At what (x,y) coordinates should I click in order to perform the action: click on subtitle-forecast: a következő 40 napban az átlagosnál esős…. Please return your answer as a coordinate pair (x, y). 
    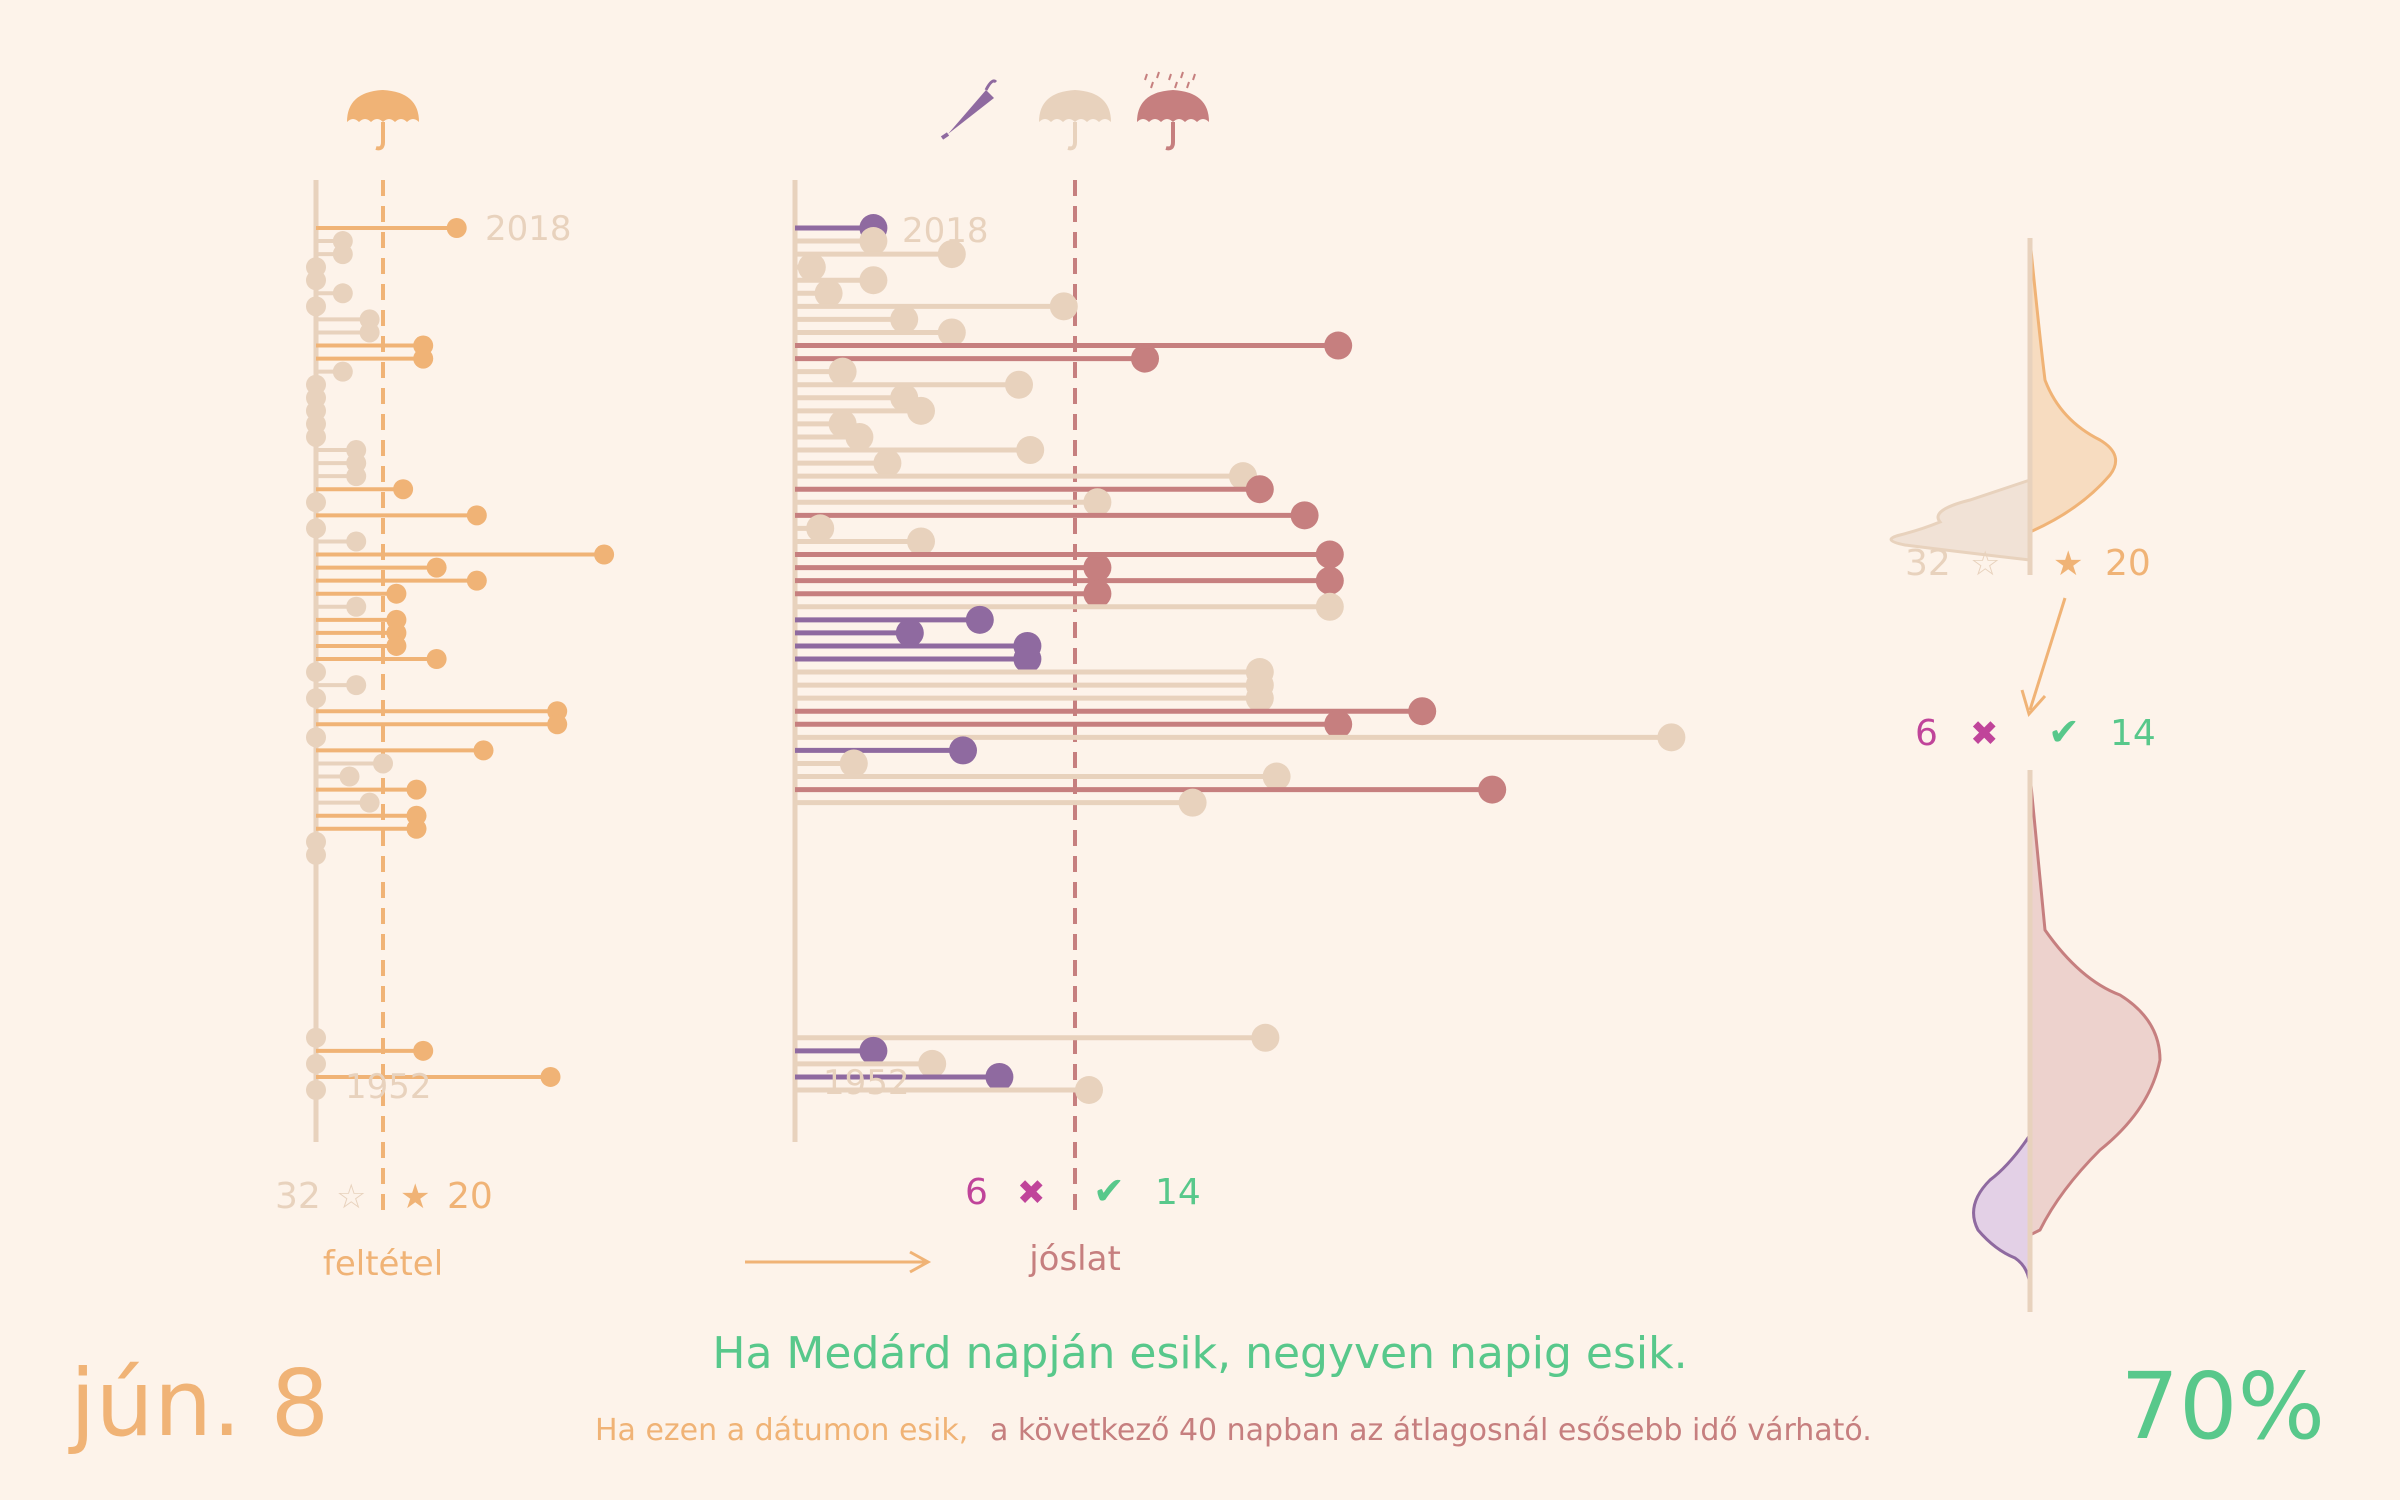
    Looking at the image, I should click on (1431, 1430).